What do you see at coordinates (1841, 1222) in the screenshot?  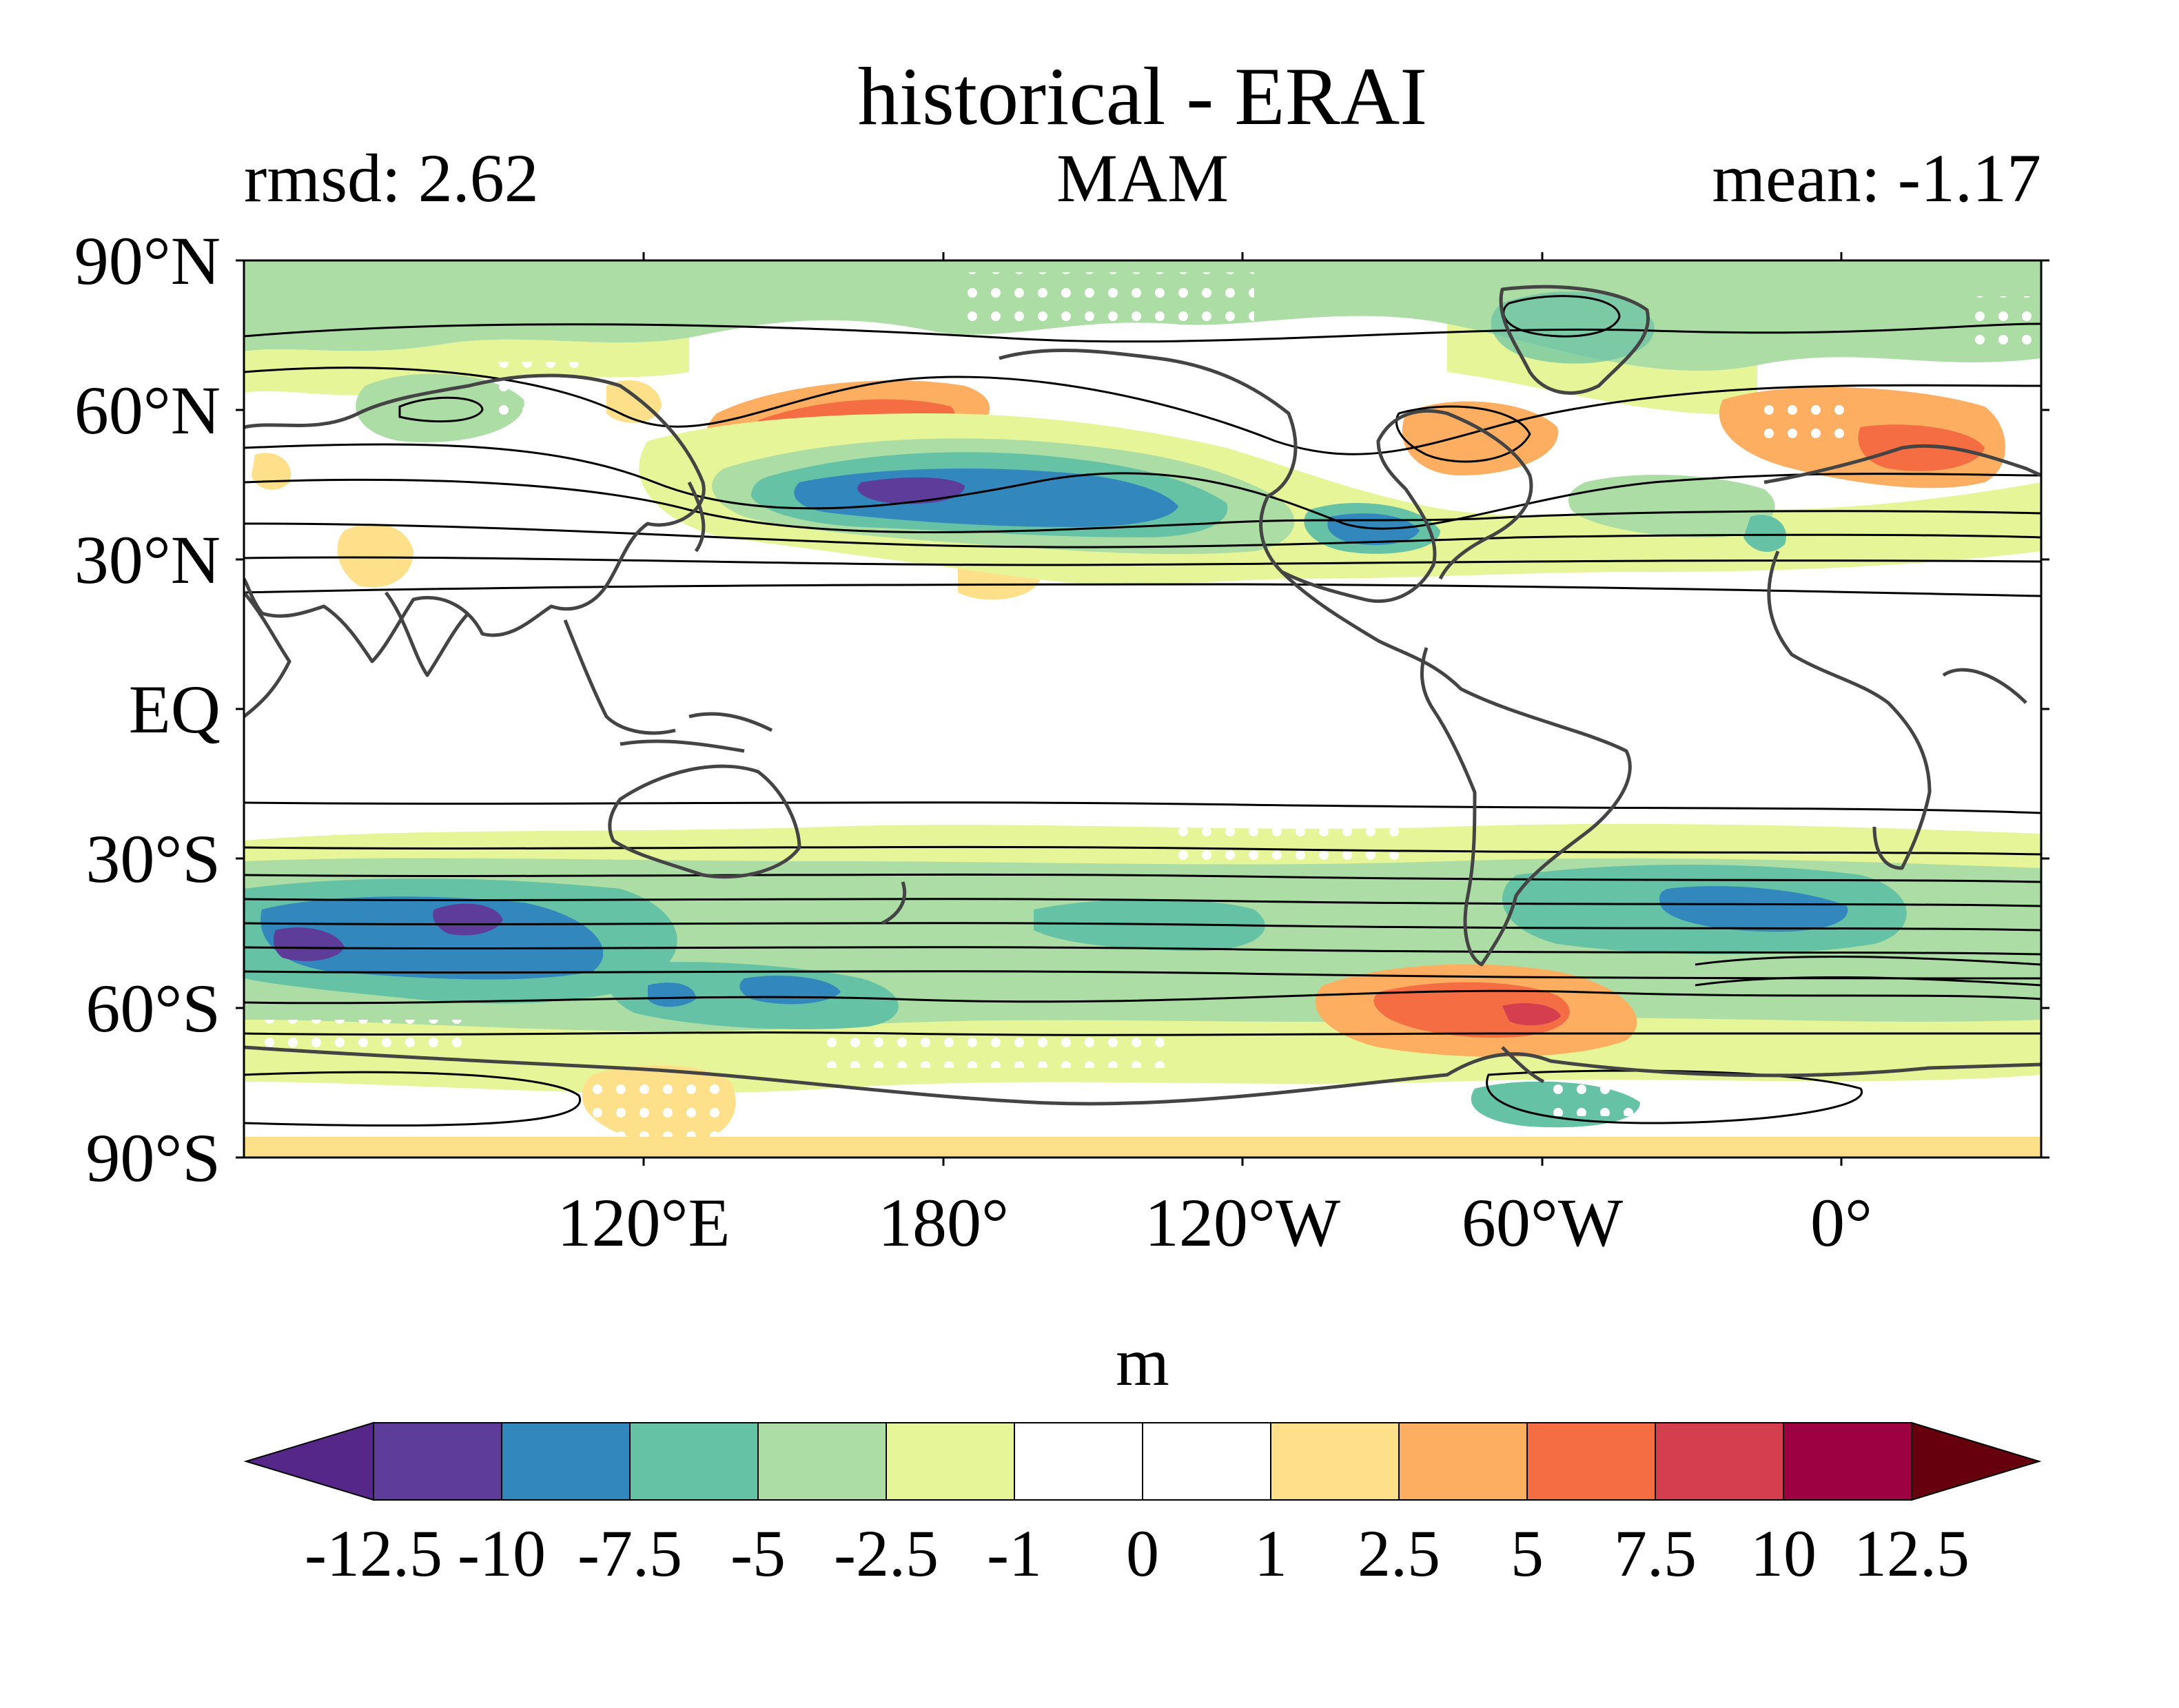 I see `lon-label: 0°` at bounding box center [1841, 1222].